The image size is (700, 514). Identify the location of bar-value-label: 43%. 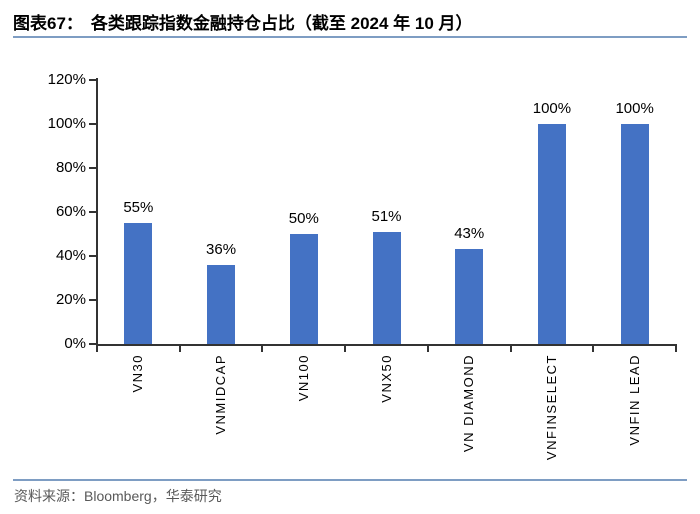
(469, 234).